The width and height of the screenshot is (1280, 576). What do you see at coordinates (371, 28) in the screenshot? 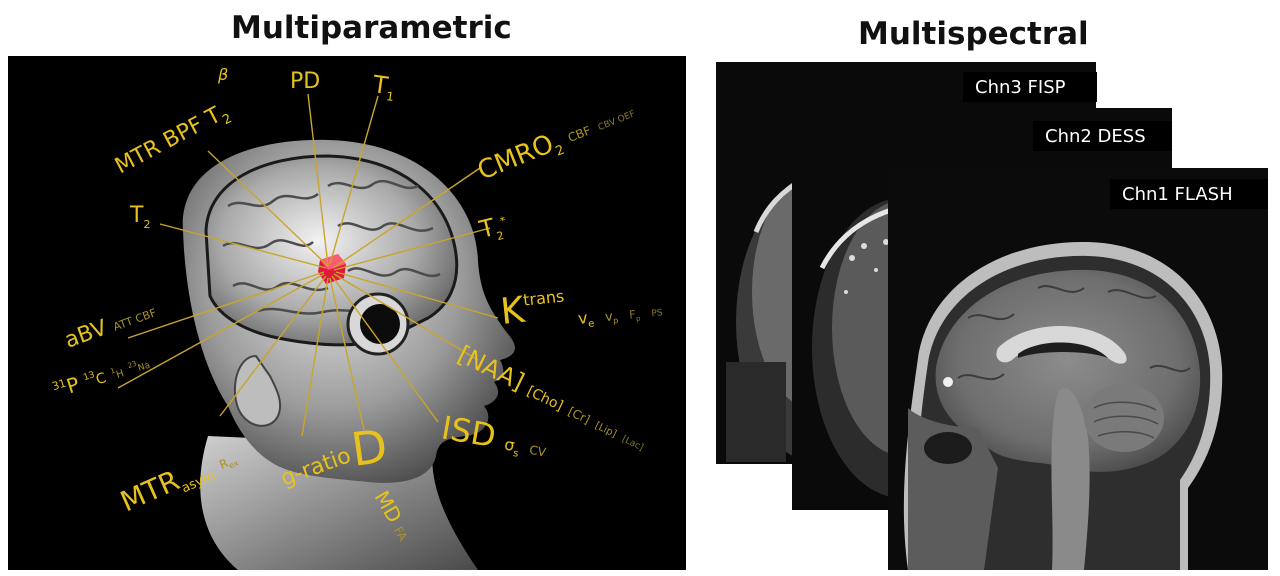
I see `multiparametric-title: Multiparametric` at bounding box center [371, 28].